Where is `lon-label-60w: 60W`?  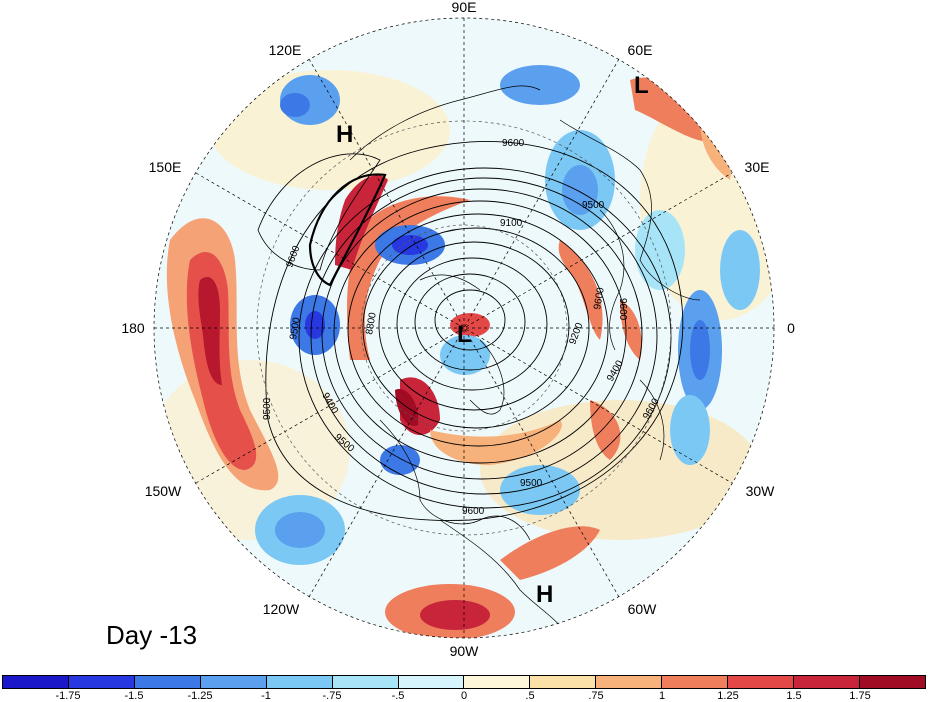 lon-label-60w: 60W is located at coordinates (643, 609).